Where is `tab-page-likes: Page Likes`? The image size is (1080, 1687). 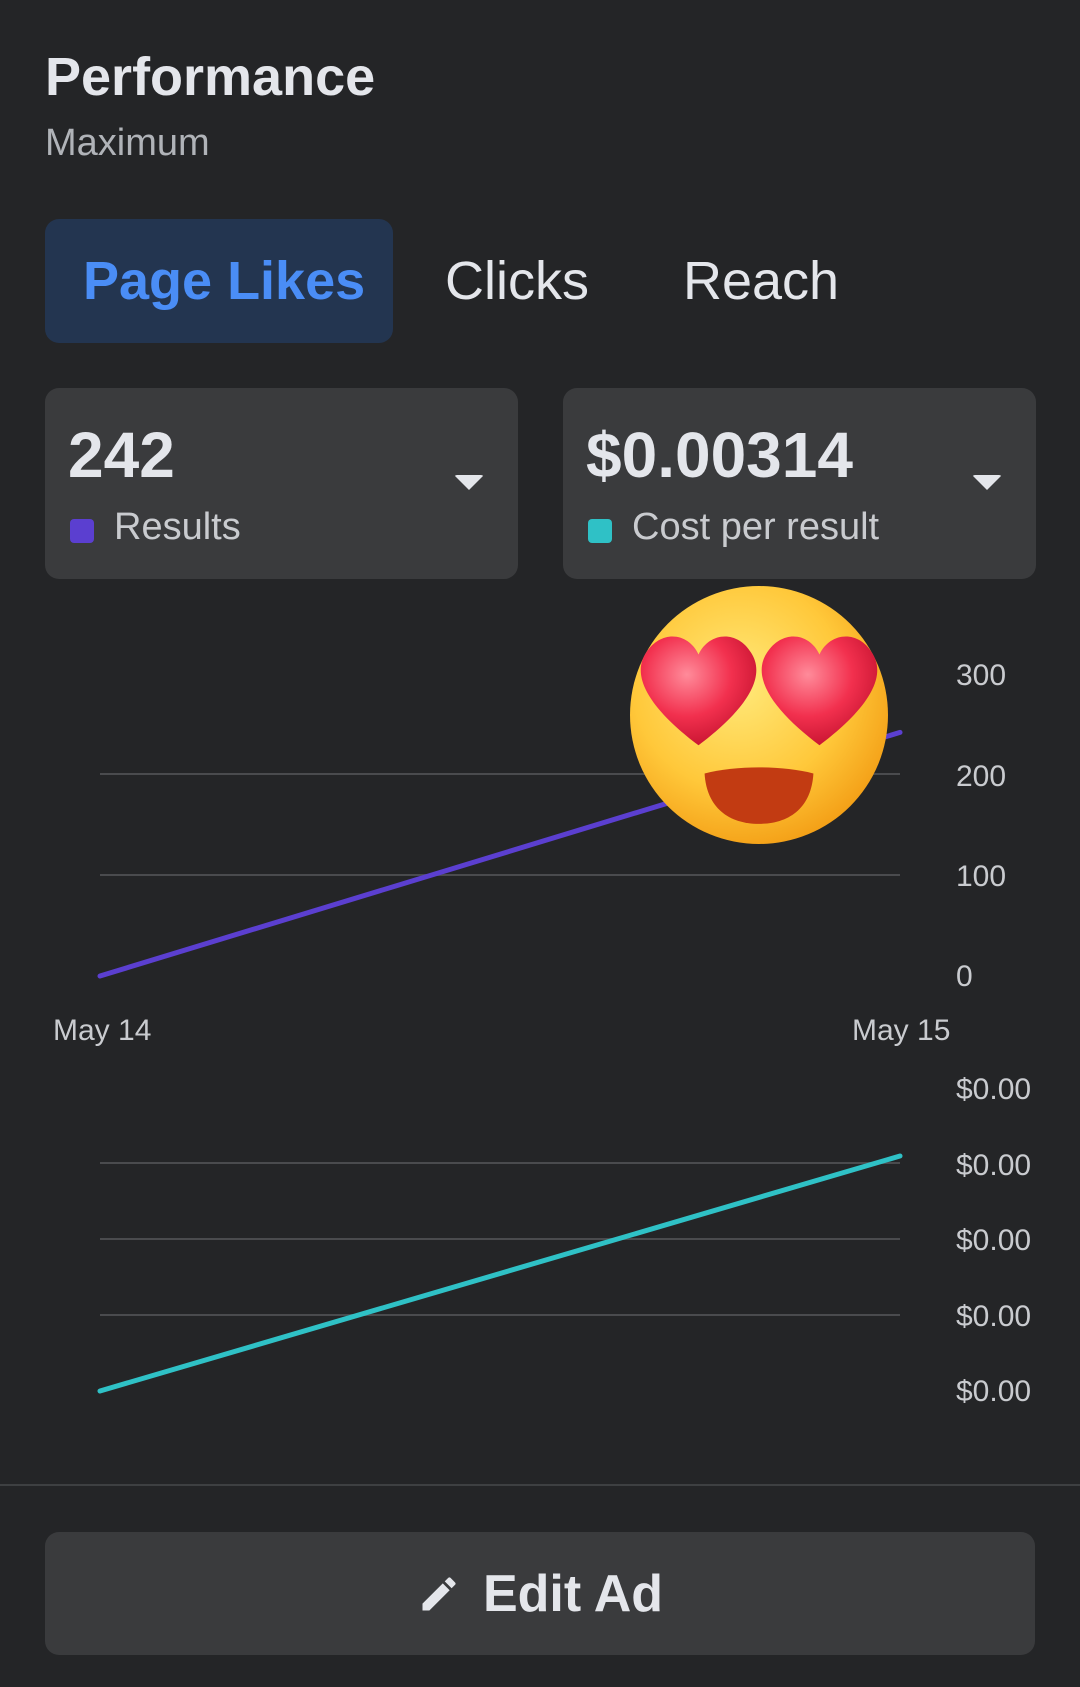 tab-page-likes: Page Likes is located at coordinates (219, 281).